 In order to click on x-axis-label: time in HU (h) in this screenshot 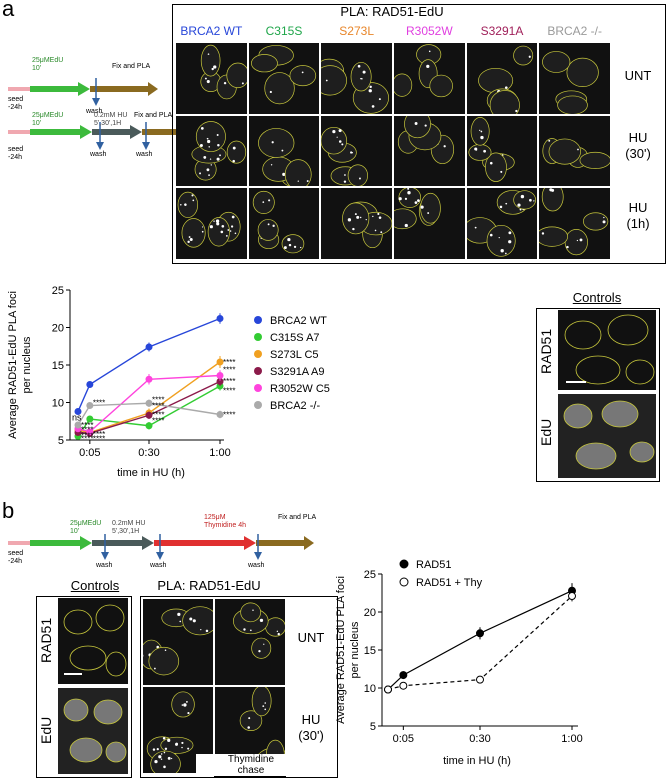, I will do `click(151, 473)`.